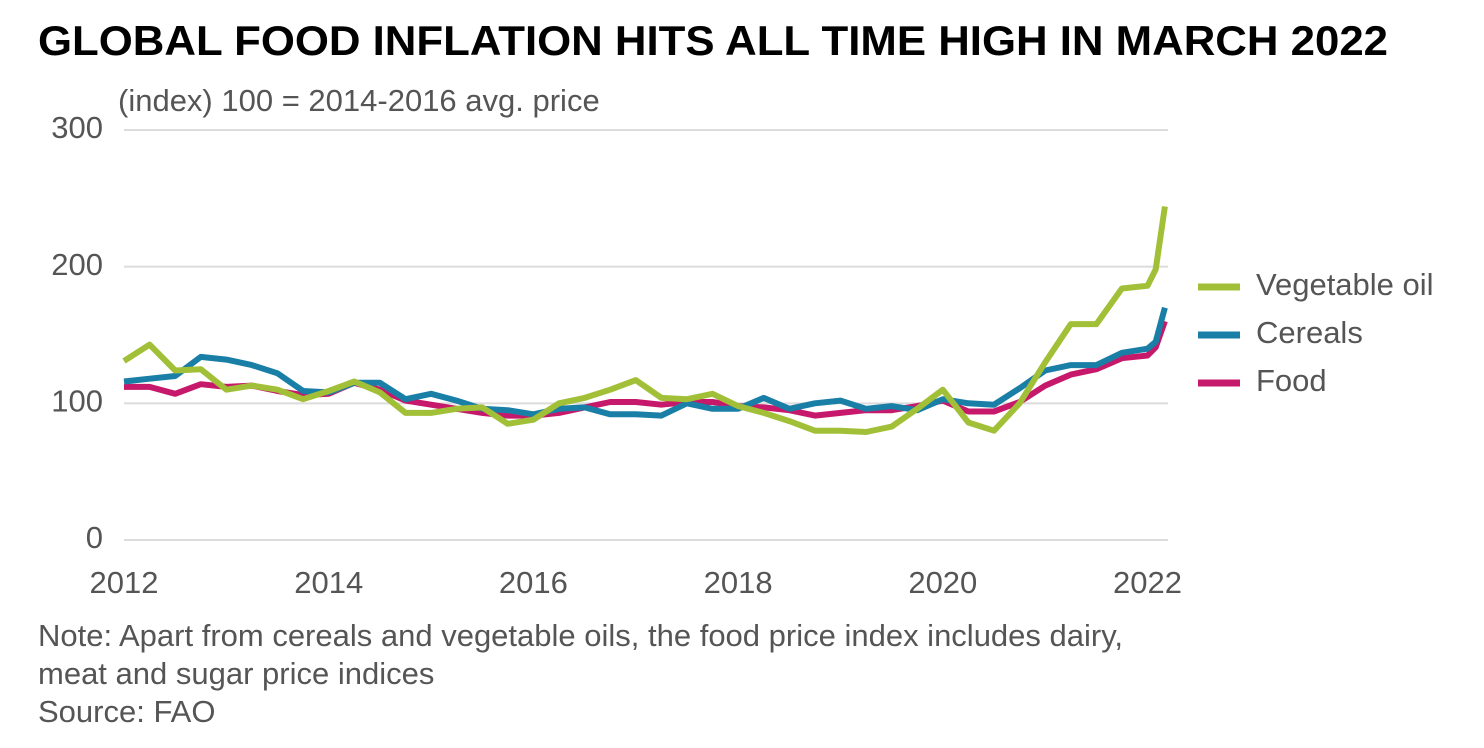  Describe the element at coordinates (942, 582) in the screenshot. I see `x-tick-label: 2020` at that location.